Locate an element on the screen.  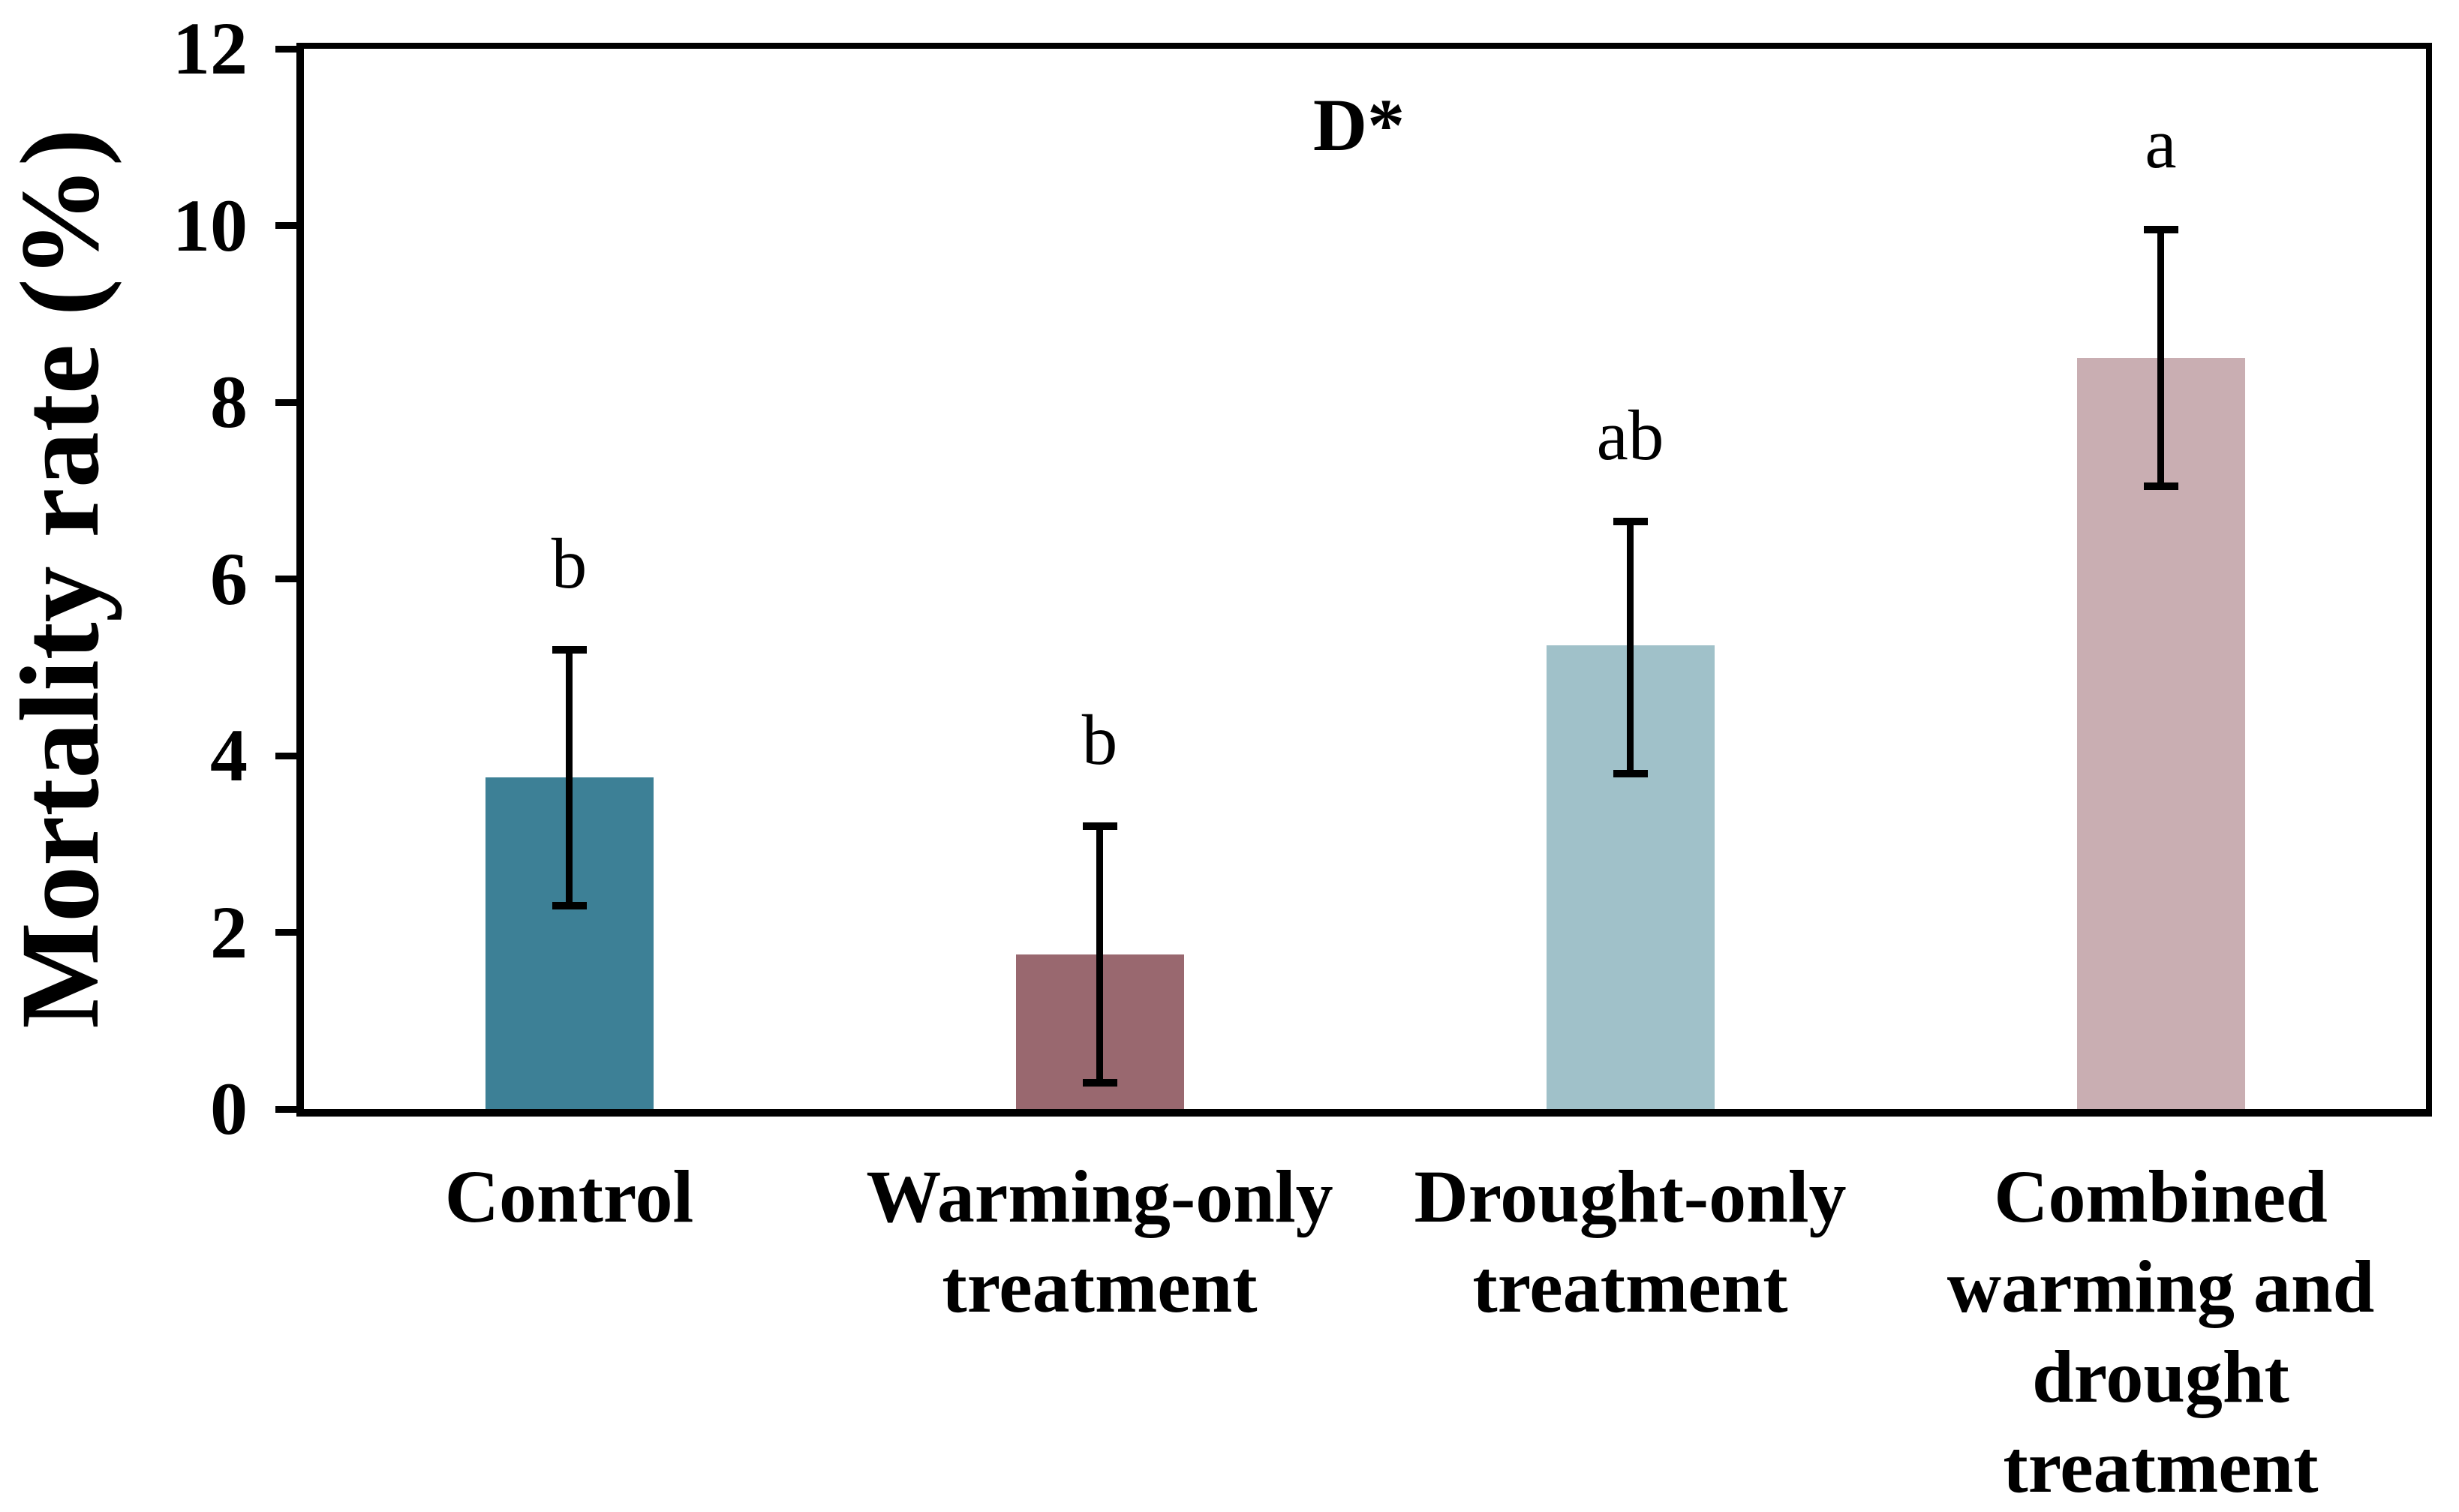
y-tick-label: 4 is located at coordinates (229, 755).